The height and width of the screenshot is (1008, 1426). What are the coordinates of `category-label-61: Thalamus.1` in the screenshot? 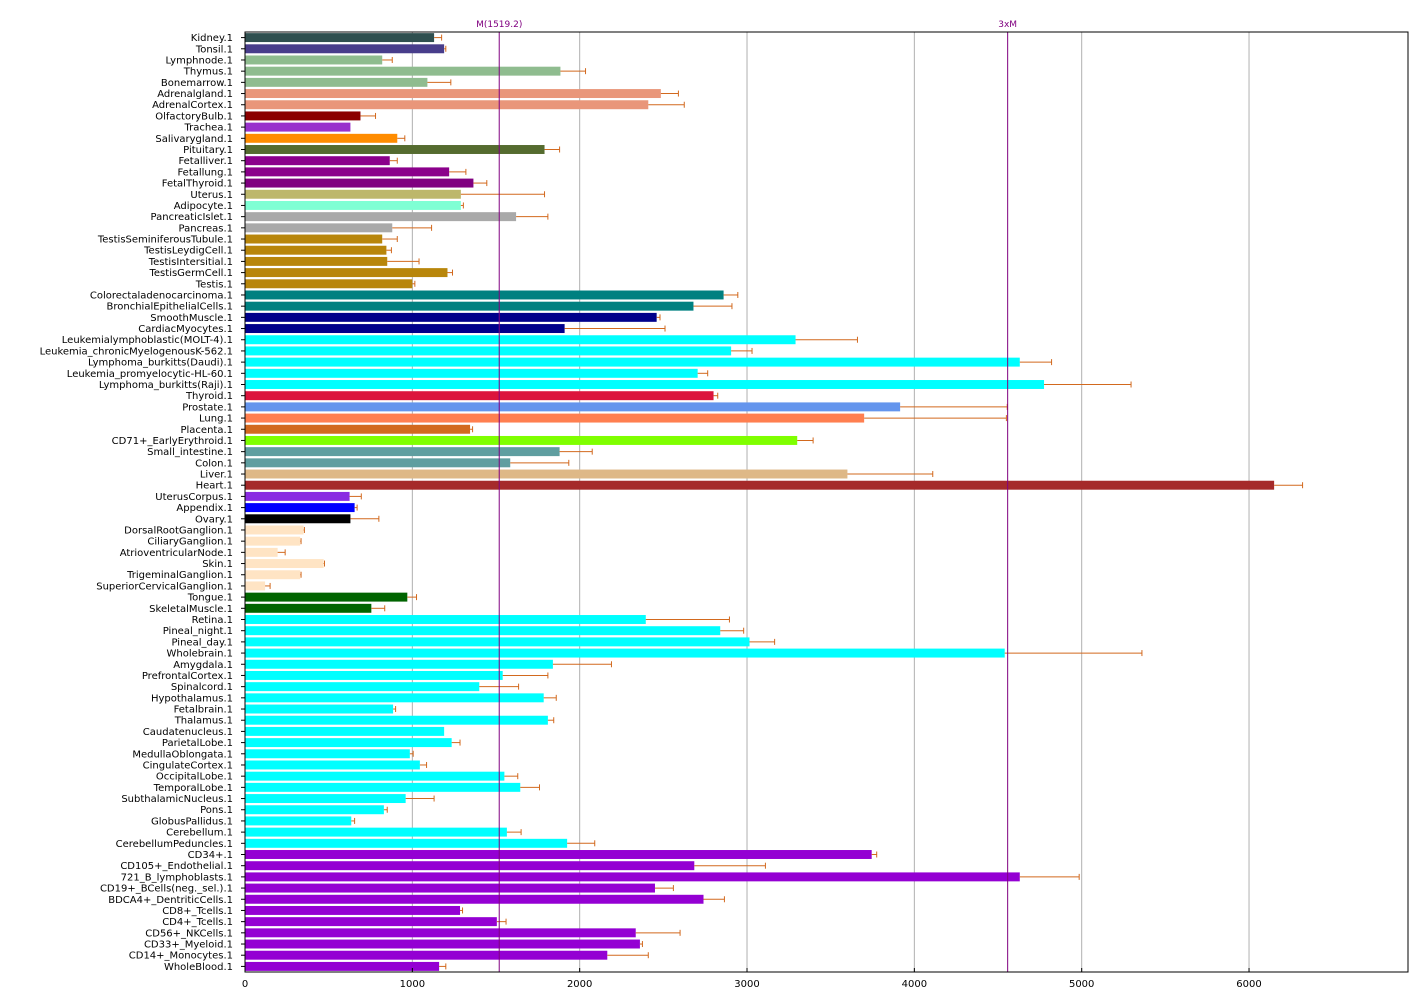 It's located at (203, 721).